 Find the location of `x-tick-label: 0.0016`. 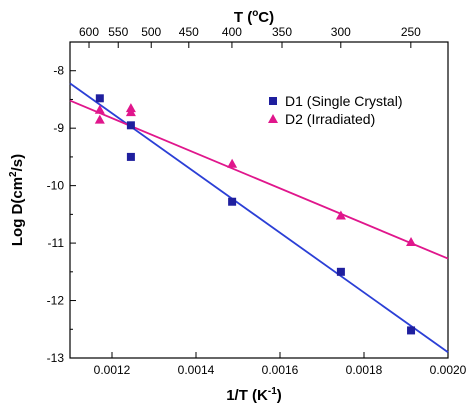

x-tick-label: 0.0016 is located at coordinates (280, 370).